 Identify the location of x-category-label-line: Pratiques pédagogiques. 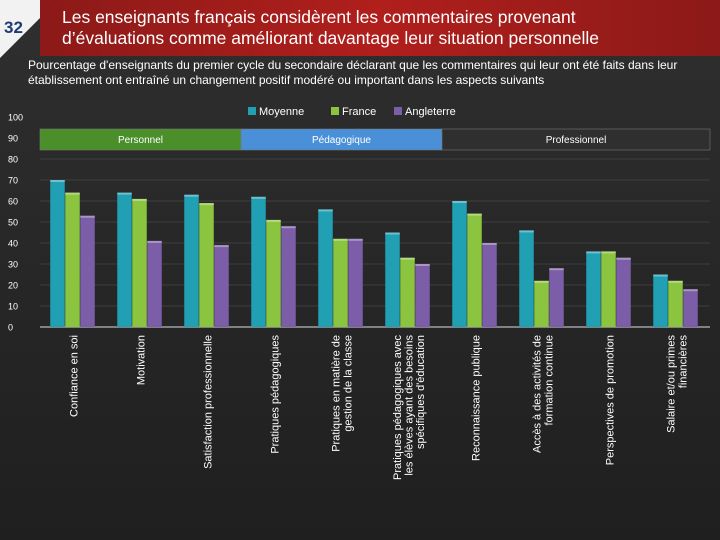
(276, 394).